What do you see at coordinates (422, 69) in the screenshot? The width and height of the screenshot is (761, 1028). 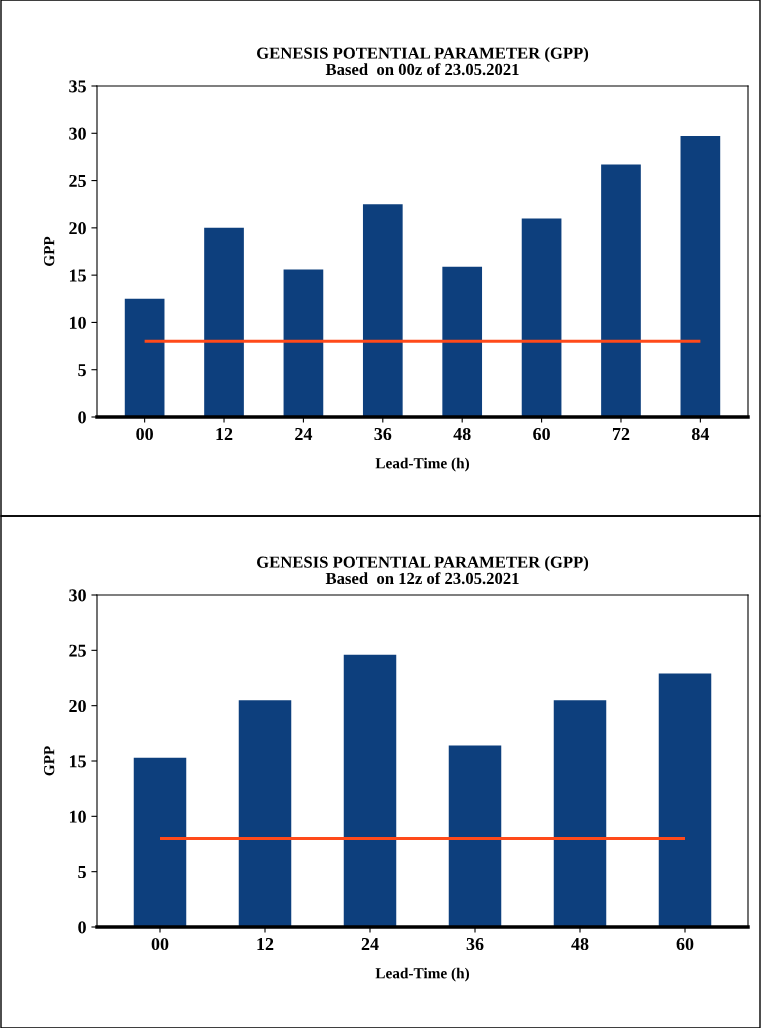 I see `chart-subtitle: Based on 00z of 23.05.2021` at bounding box center [422, 69].